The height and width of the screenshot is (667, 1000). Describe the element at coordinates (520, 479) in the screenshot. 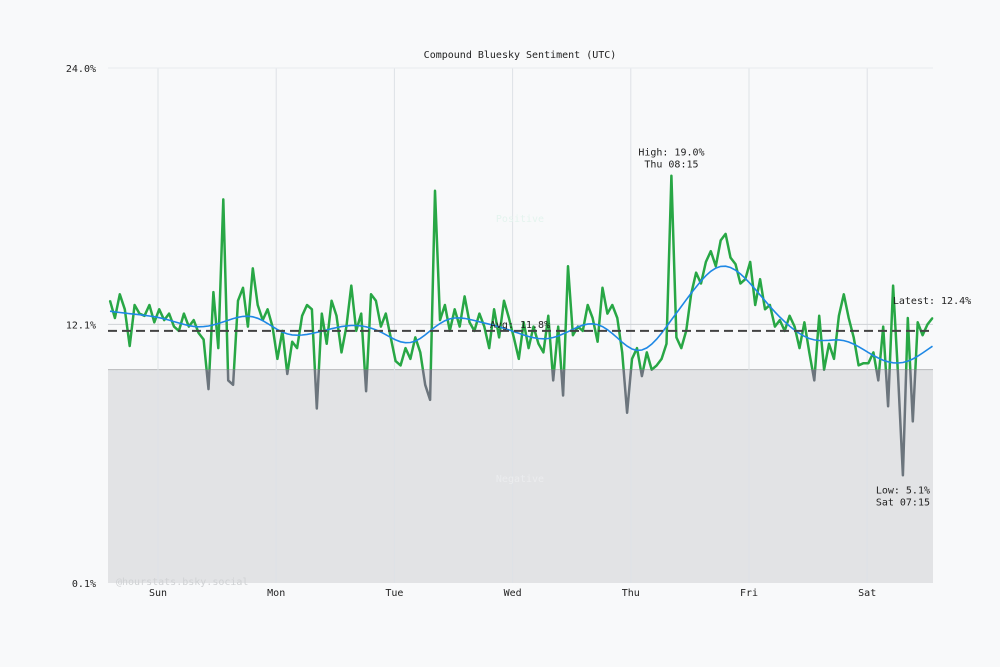

I see `negative-zone-label: Negative` at that location.